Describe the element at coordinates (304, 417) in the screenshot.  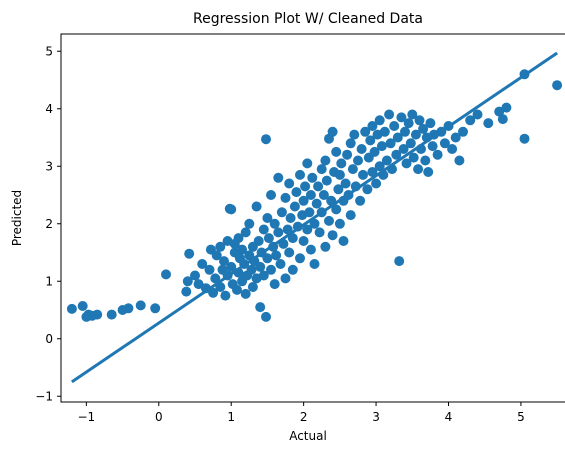
I see `x-tick-label: 2` at that location.